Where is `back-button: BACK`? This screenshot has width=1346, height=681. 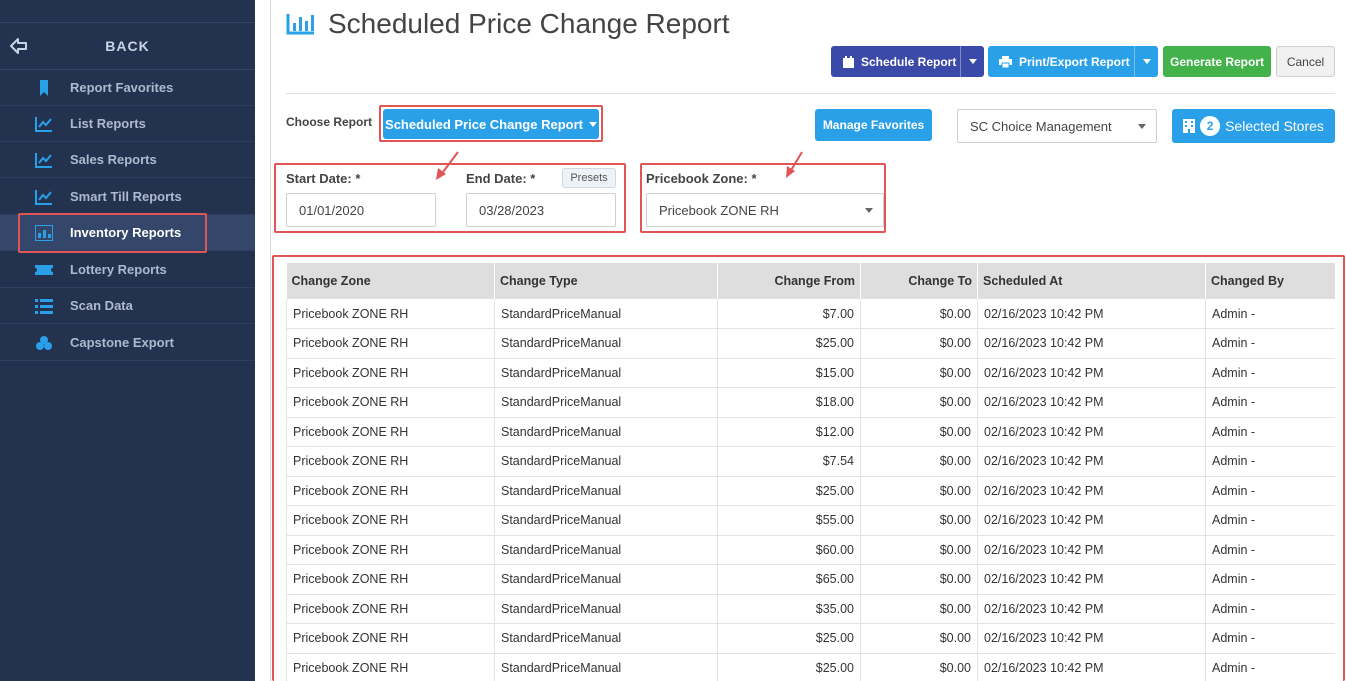
back-button: BACK is located at coordinates (127, 46).